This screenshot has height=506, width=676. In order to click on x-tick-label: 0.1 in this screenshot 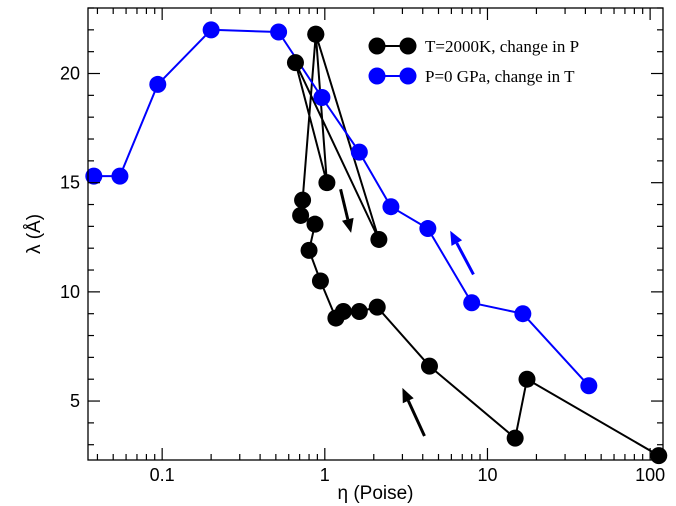, I will do `click(162, 475)`.